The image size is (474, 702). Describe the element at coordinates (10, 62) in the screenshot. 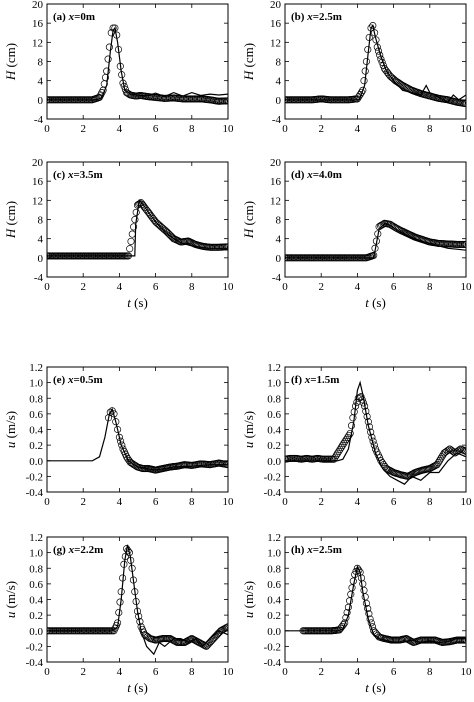

I see `y-axis-label: H (cm)` at that location.